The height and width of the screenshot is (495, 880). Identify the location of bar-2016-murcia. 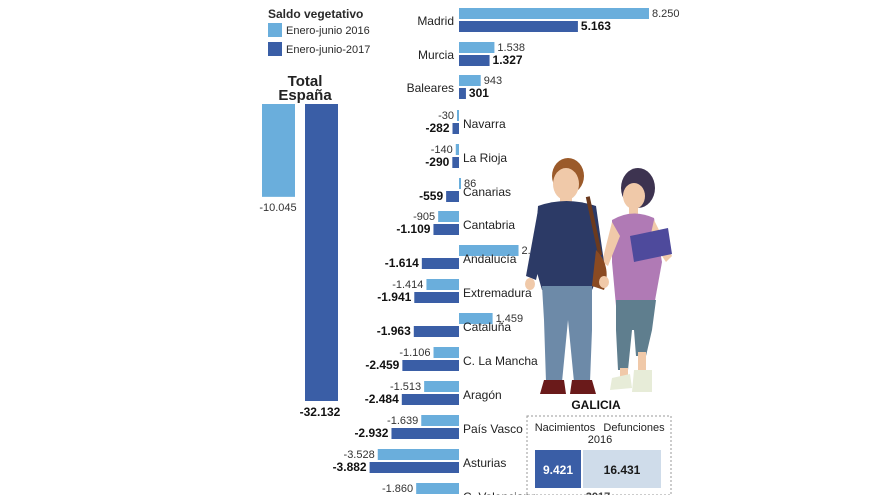
(477, 47).